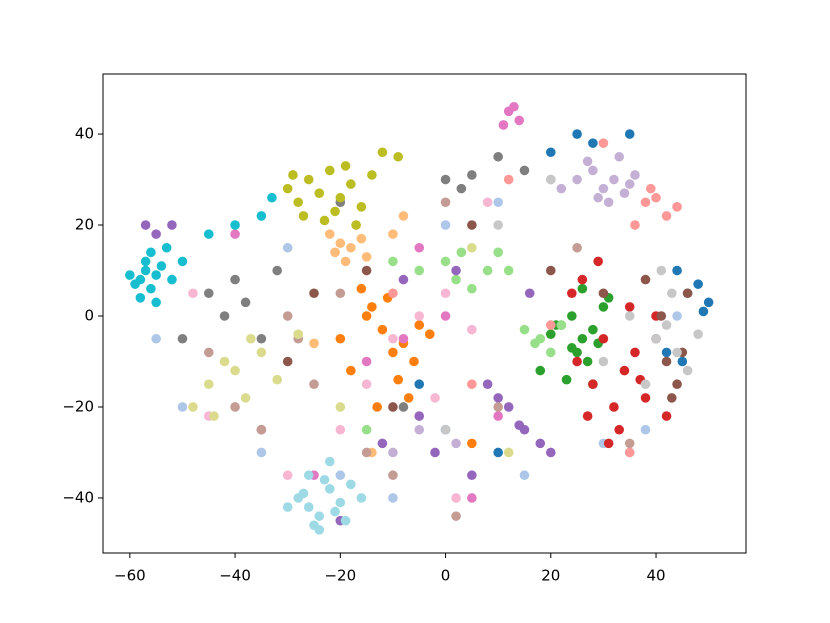 This screenshot has width=830, height=623. What do you see at coordinates (446, 576) in the screenshot?
I see `x-tick-label: 0` at bounding box center [446, 576].